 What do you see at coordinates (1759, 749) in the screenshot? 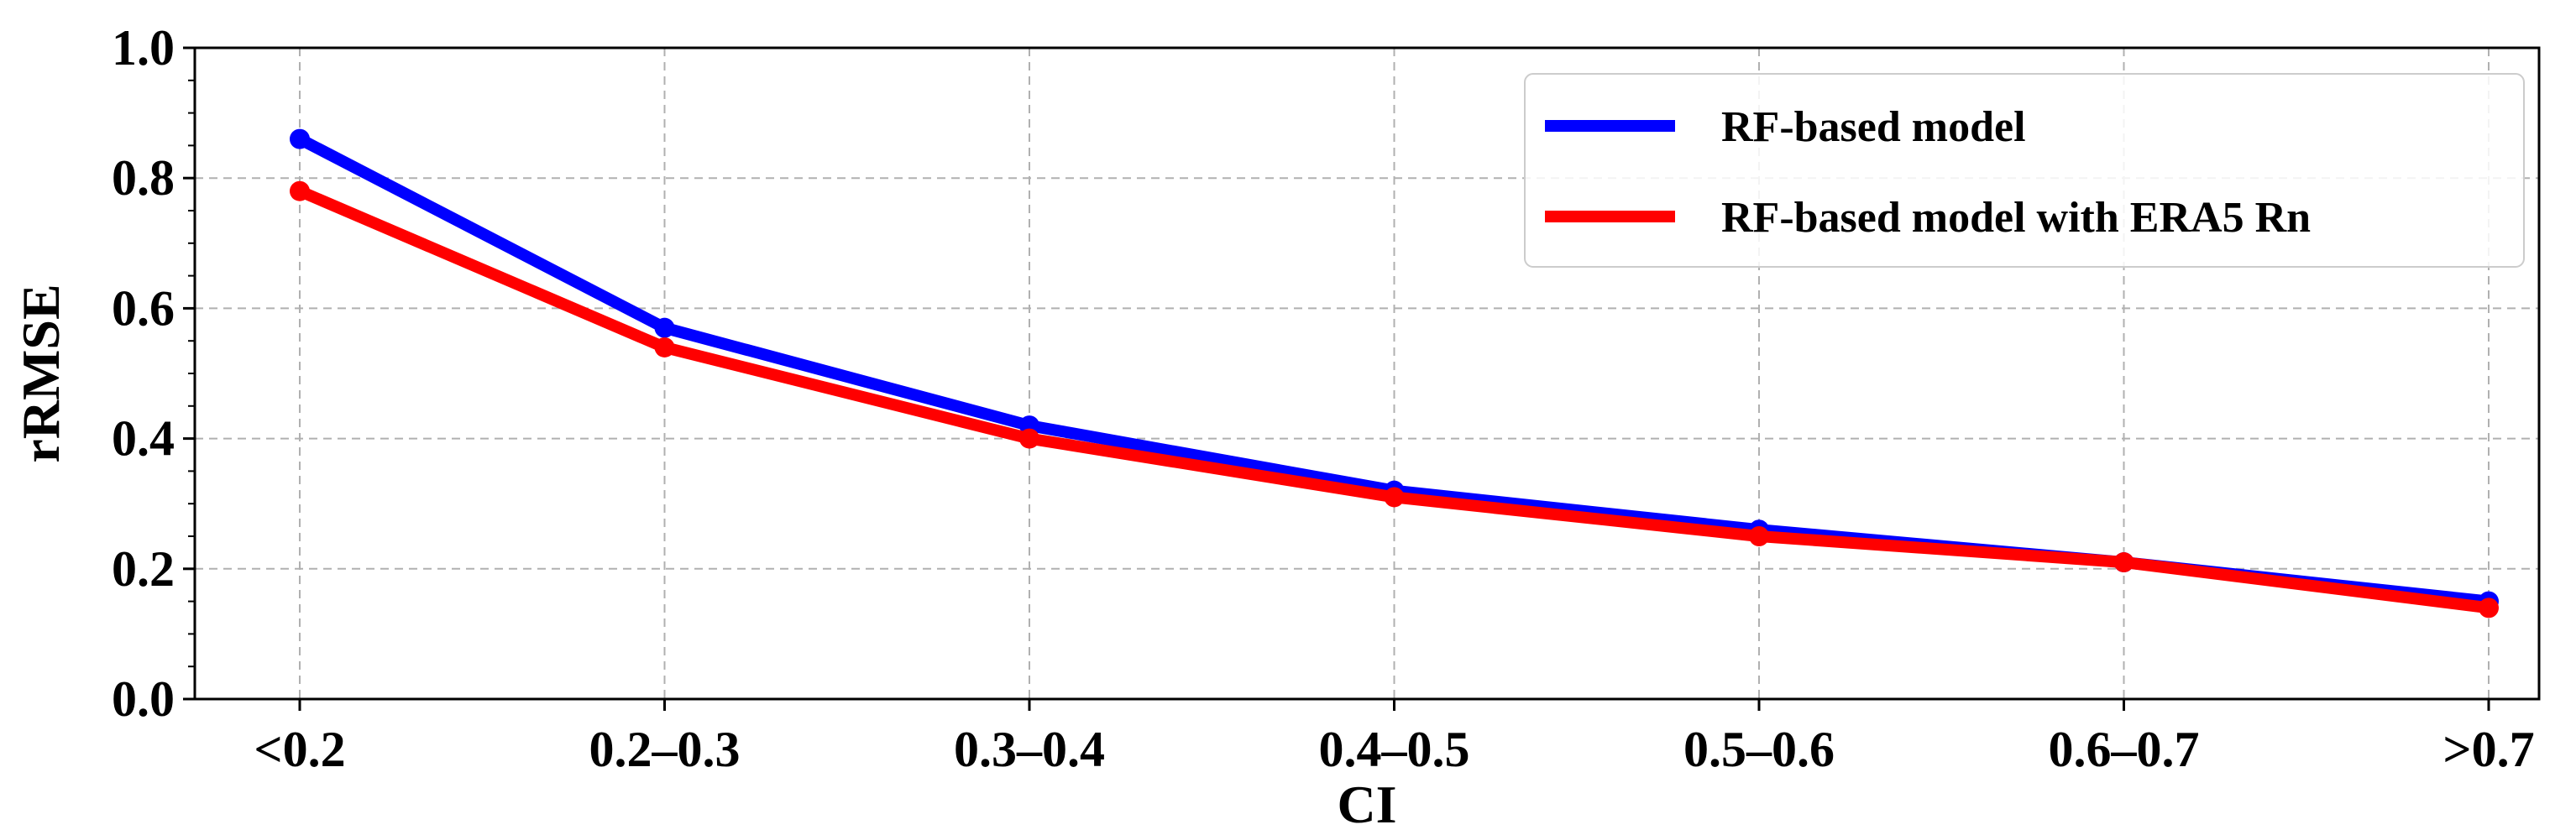
I see `x-tick-label: 0.5–0.6` at bounding box center [1759, 749].